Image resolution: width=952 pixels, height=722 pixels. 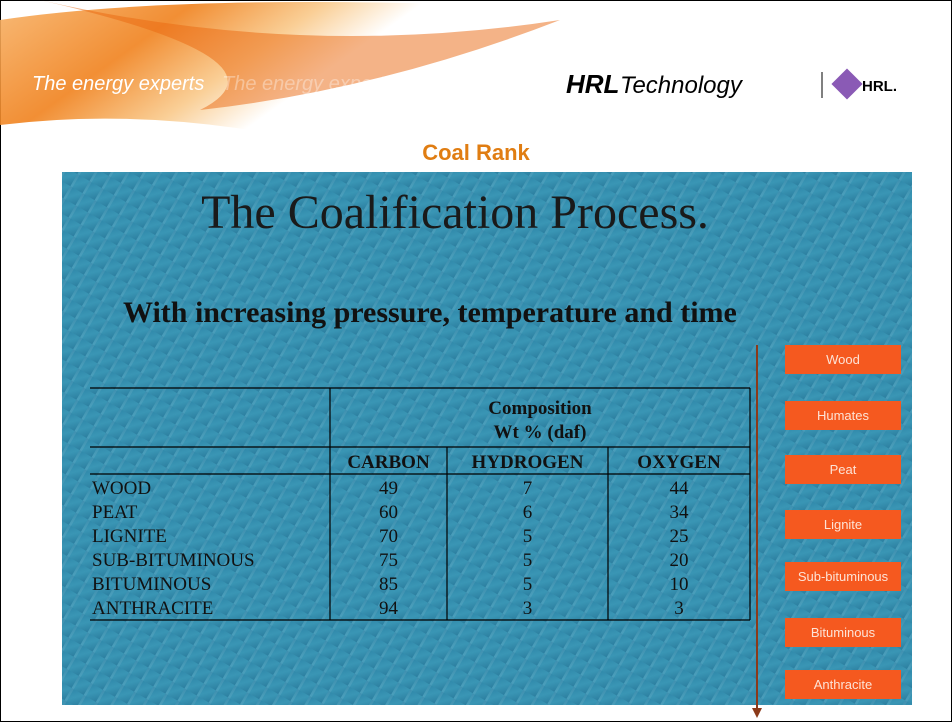 What do you see at coordinates (389, 608) in the screenshot?
I see `cell-value: 94` at bounding box center [389, 608].